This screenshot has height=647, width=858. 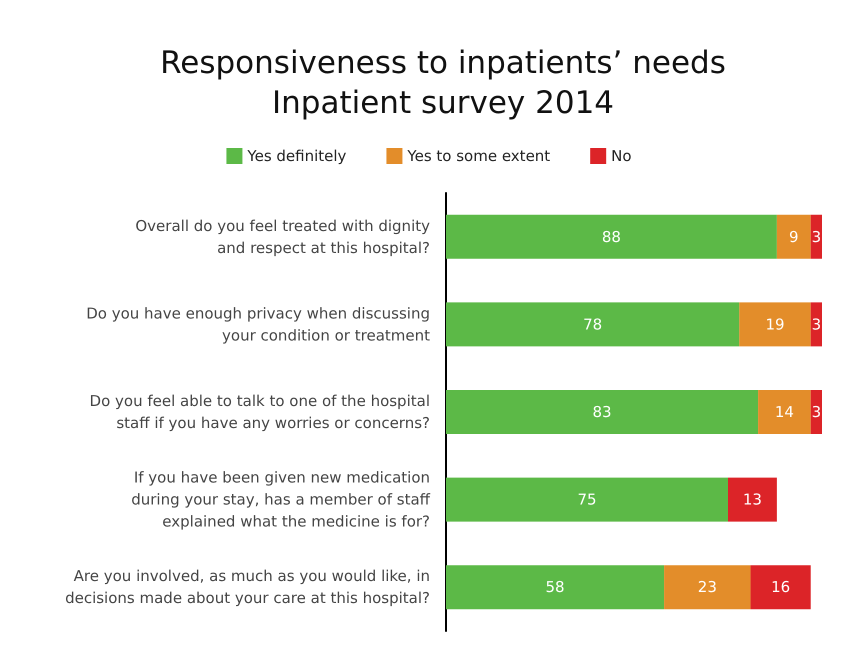 What do you see at coordinates (282, 236) in the screenshot?
I see `y-tick-label: Overall do you feel treated with dignity and respect at this hospital?` at bounding box center [282, 236].